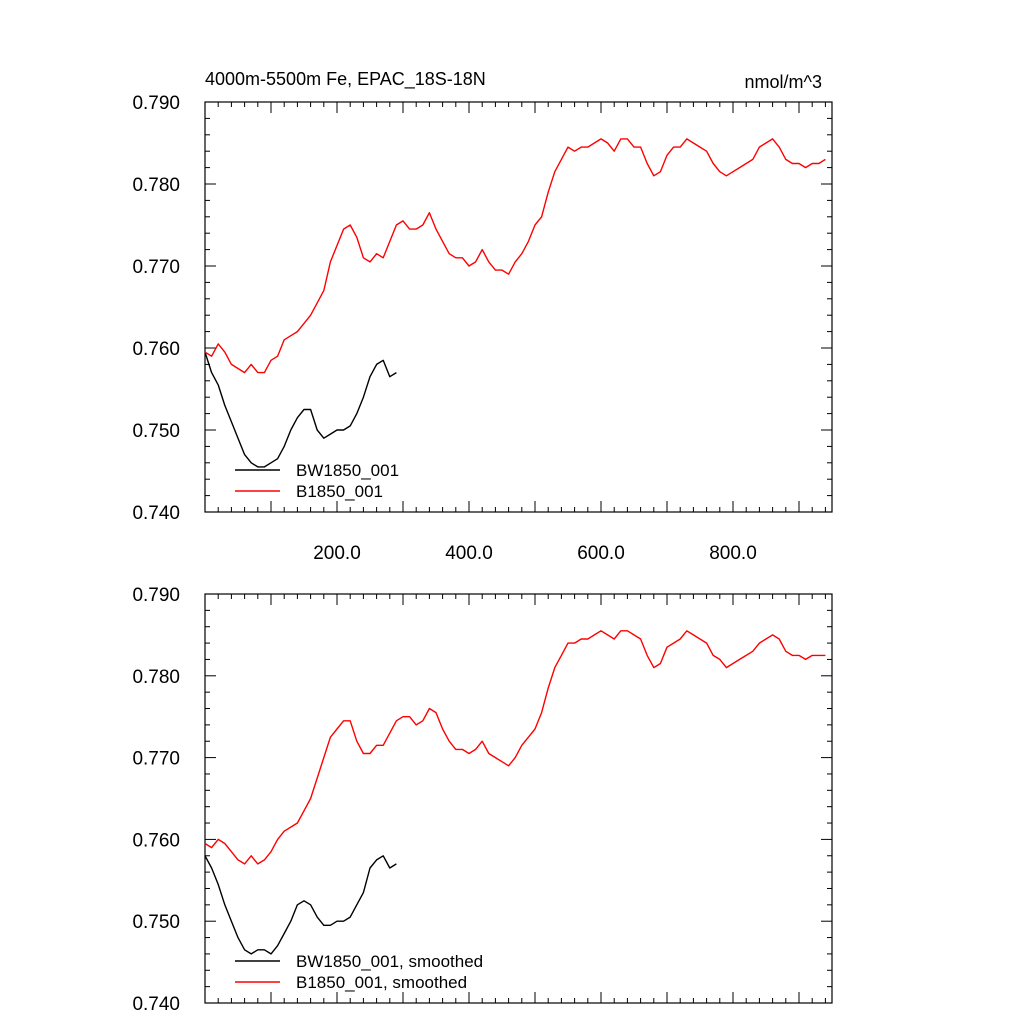 The image size is (1024, 1029). Describe the element at coordinates (469, 553) in the screenshot. I see `x-tick-label: 400.0` at that location.